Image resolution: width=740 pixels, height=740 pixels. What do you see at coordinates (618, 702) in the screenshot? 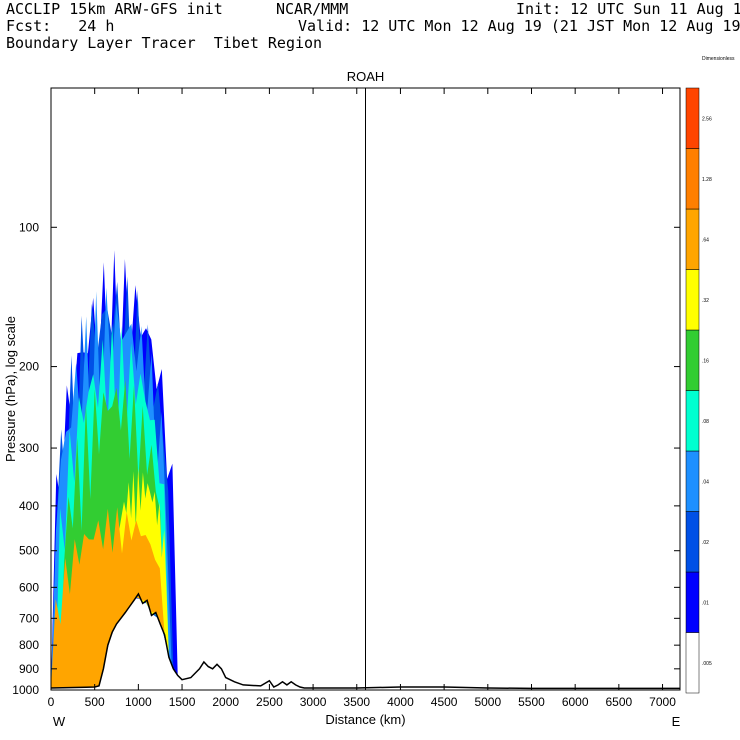
I see `x-tick-label: 6500` at bounding box center [618, 702].